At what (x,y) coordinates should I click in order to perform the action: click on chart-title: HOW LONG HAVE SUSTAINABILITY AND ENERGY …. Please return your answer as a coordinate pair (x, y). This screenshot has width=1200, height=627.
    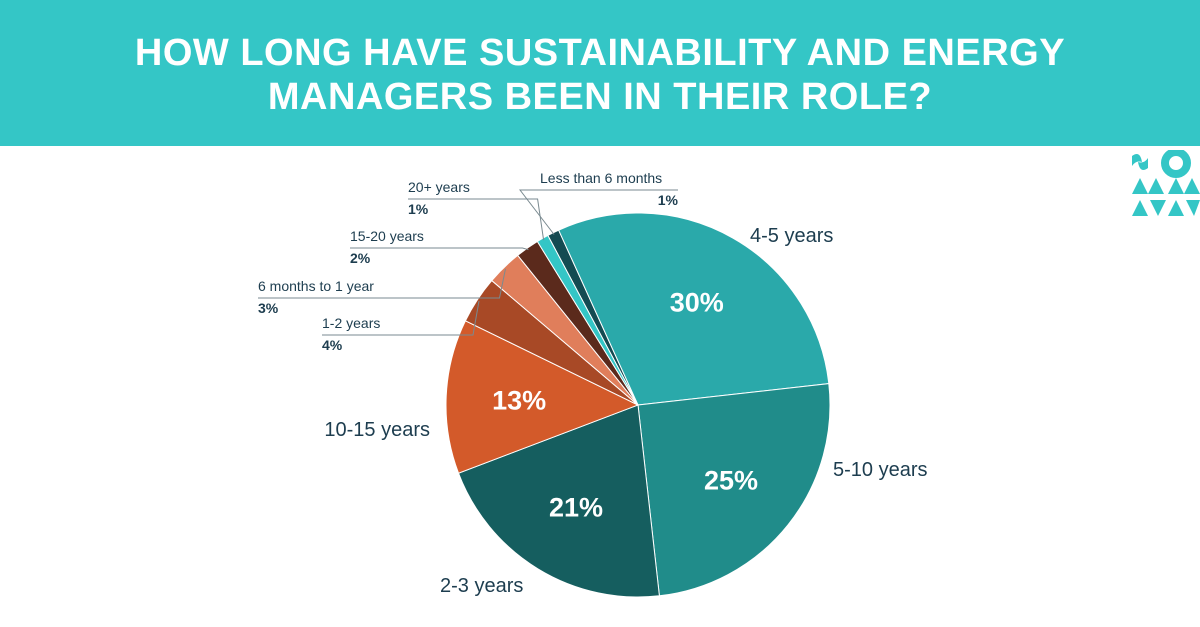
    Looking at the image, I should click on (600, 75).